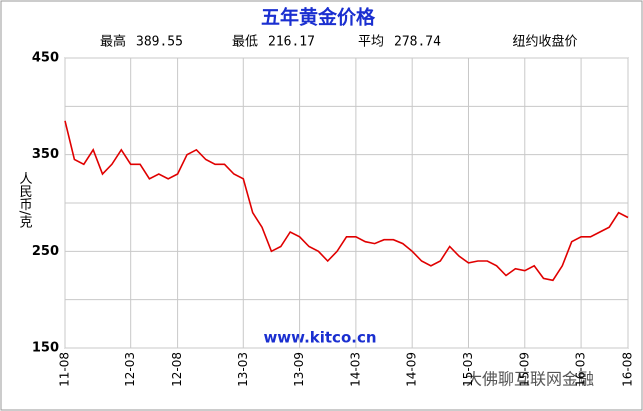 This screenshot has height=411, width=643. I want to click on y-tick-label: 250, so click(45, 251).